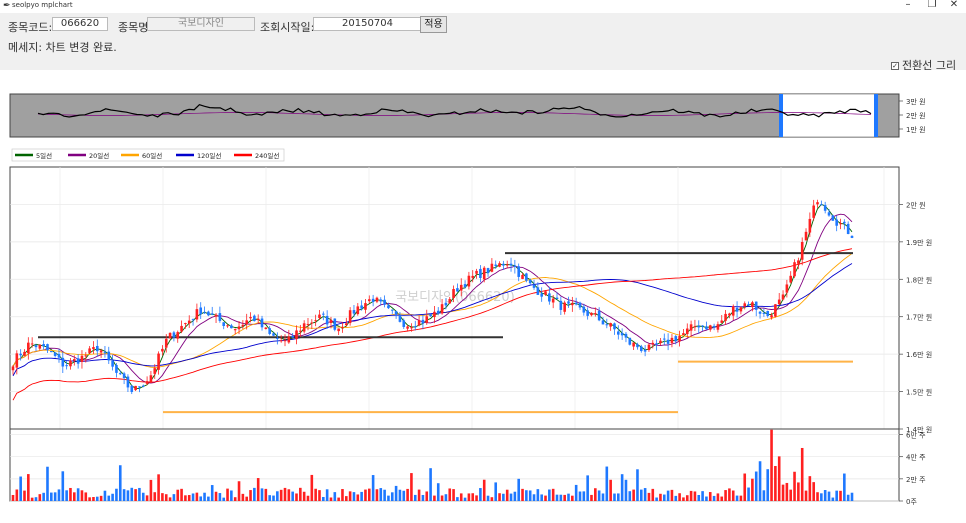  What do you see at coordinates (433, 24) in the screenshot?
I see `apply-button: 적용` at bounding box center [433, 24].